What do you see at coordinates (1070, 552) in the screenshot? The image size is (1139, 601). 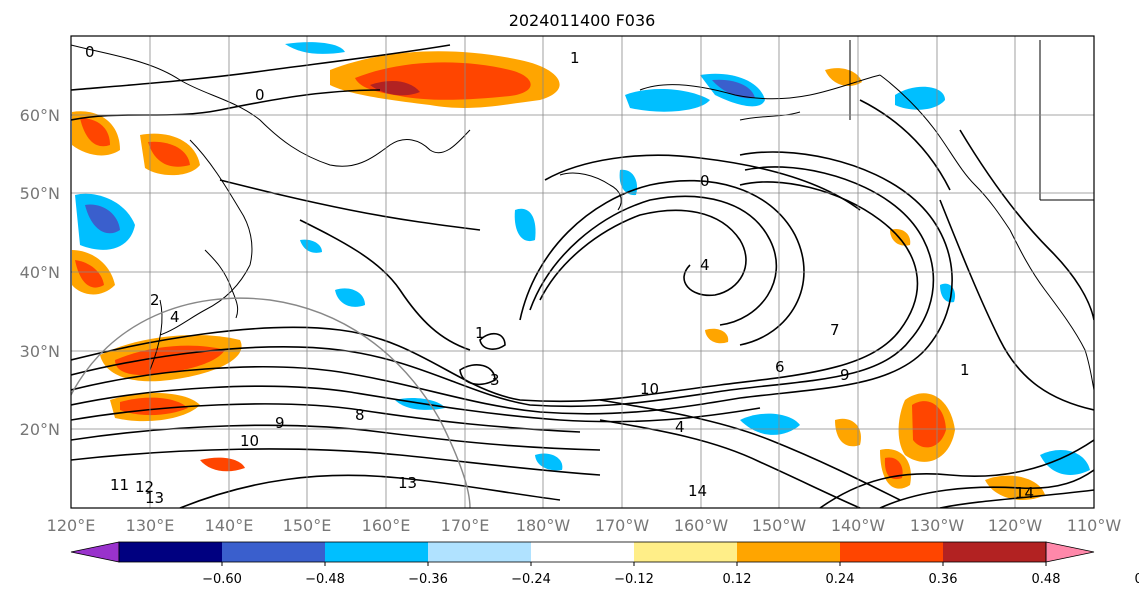 I see `colorbar-extend-high` at bounding box center [1070, 552].